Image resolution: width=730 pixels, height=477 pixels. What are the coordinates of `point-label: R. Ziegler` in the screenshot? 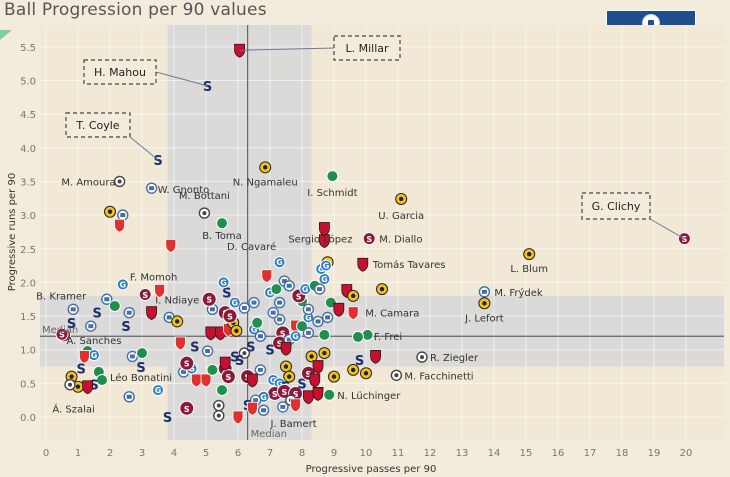 It's located at (454, 358).